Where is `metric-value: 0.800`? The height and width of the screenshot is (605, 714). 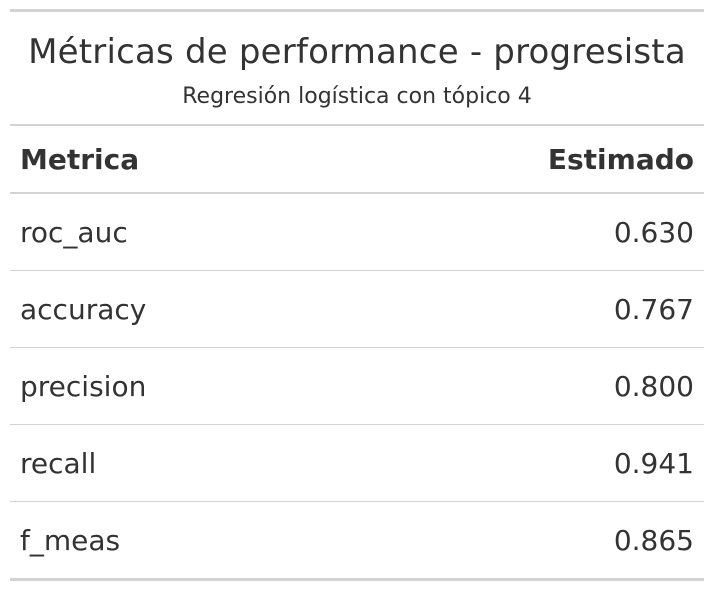 metric-value: 0.800 is located at coordinates (653, 386).